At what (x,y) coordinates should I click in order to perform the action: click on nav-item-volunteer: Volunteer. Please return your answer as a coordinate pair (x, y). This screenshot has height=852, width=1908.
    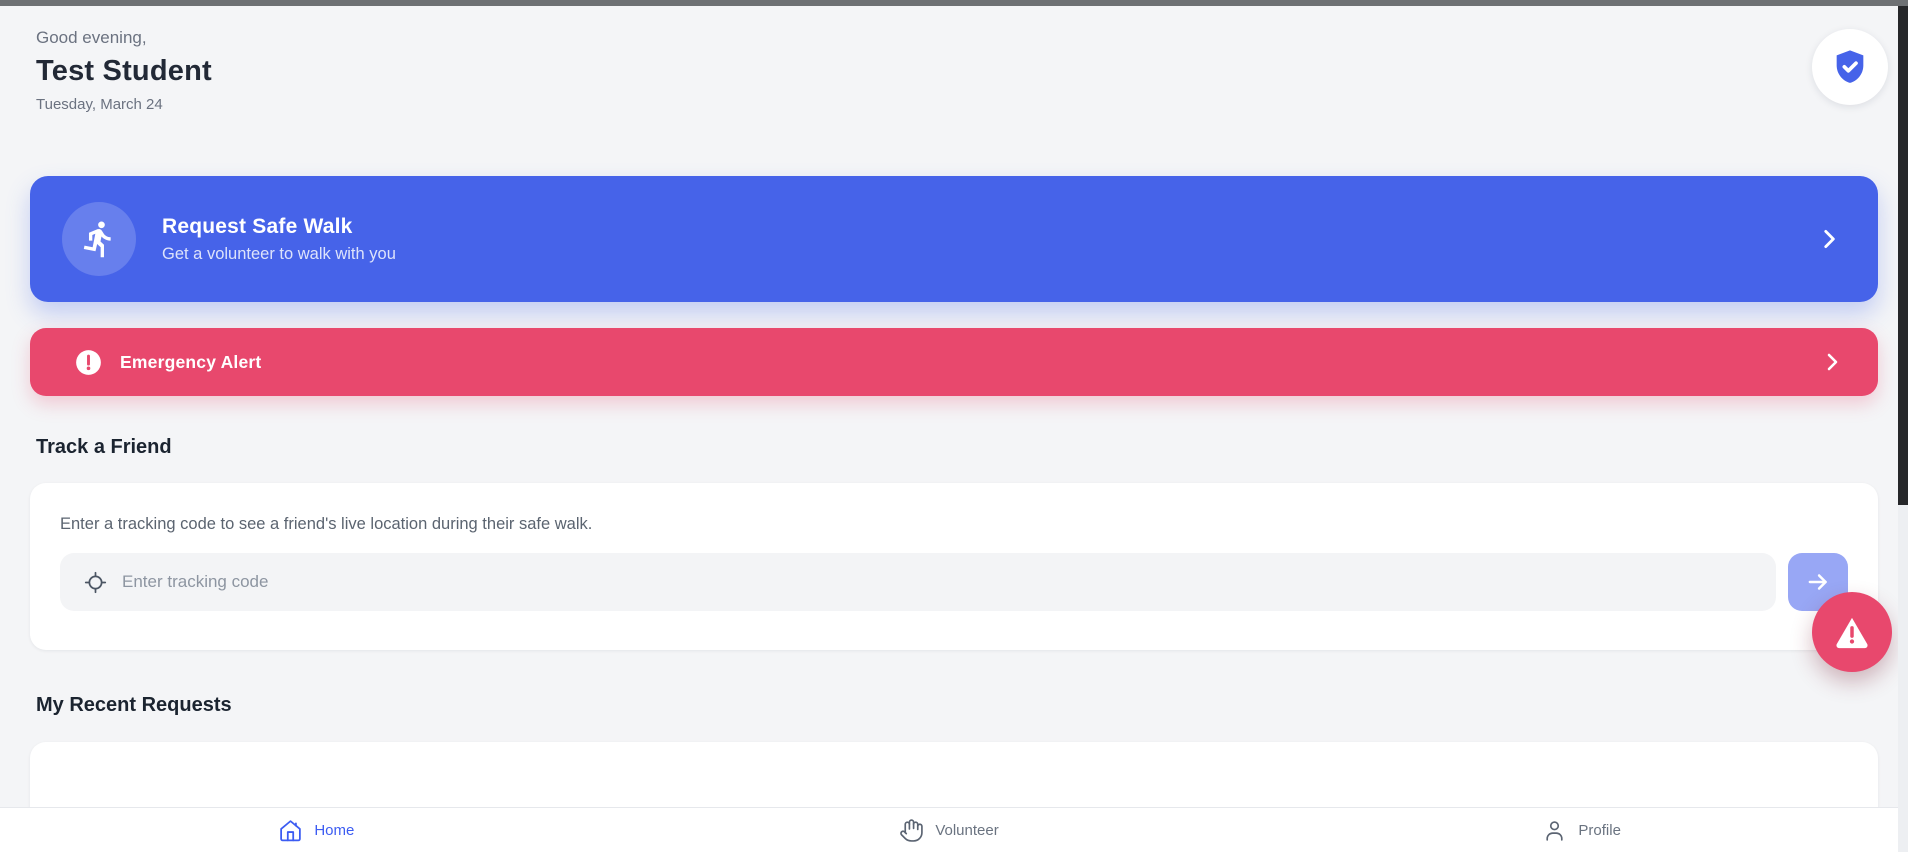
    Looking at the image, I should click on (949, 830).